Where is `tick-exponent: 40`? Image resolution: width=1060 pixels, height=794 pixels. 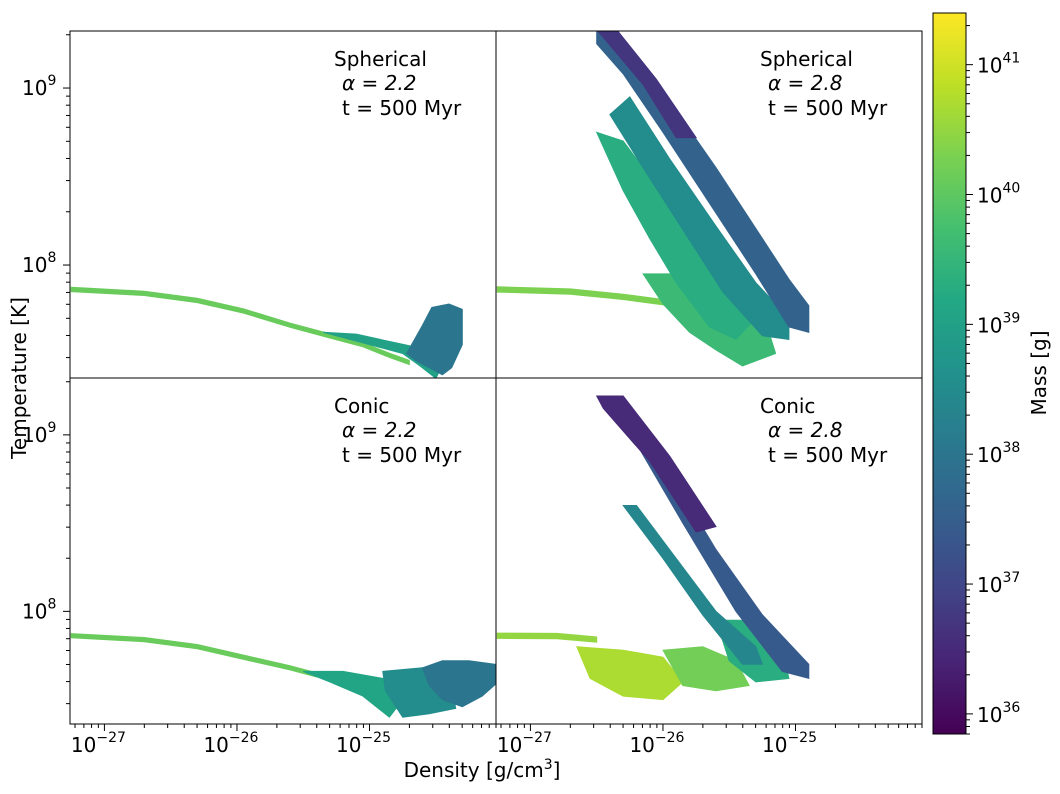
tick-exponent: 40 is located at coordinates (1011, 189).